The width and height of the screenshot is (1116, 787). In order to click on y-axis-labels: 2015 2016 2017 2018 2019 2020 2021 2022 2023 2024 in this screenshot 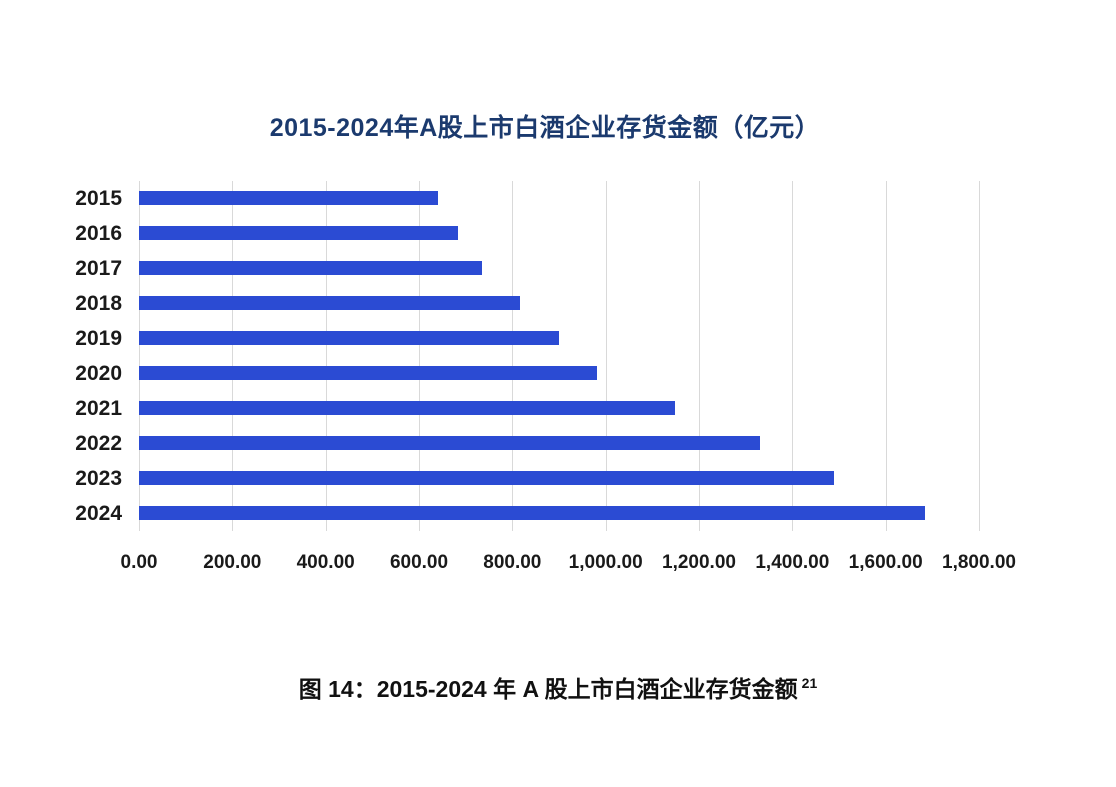, I will do `click(61, 356)`.